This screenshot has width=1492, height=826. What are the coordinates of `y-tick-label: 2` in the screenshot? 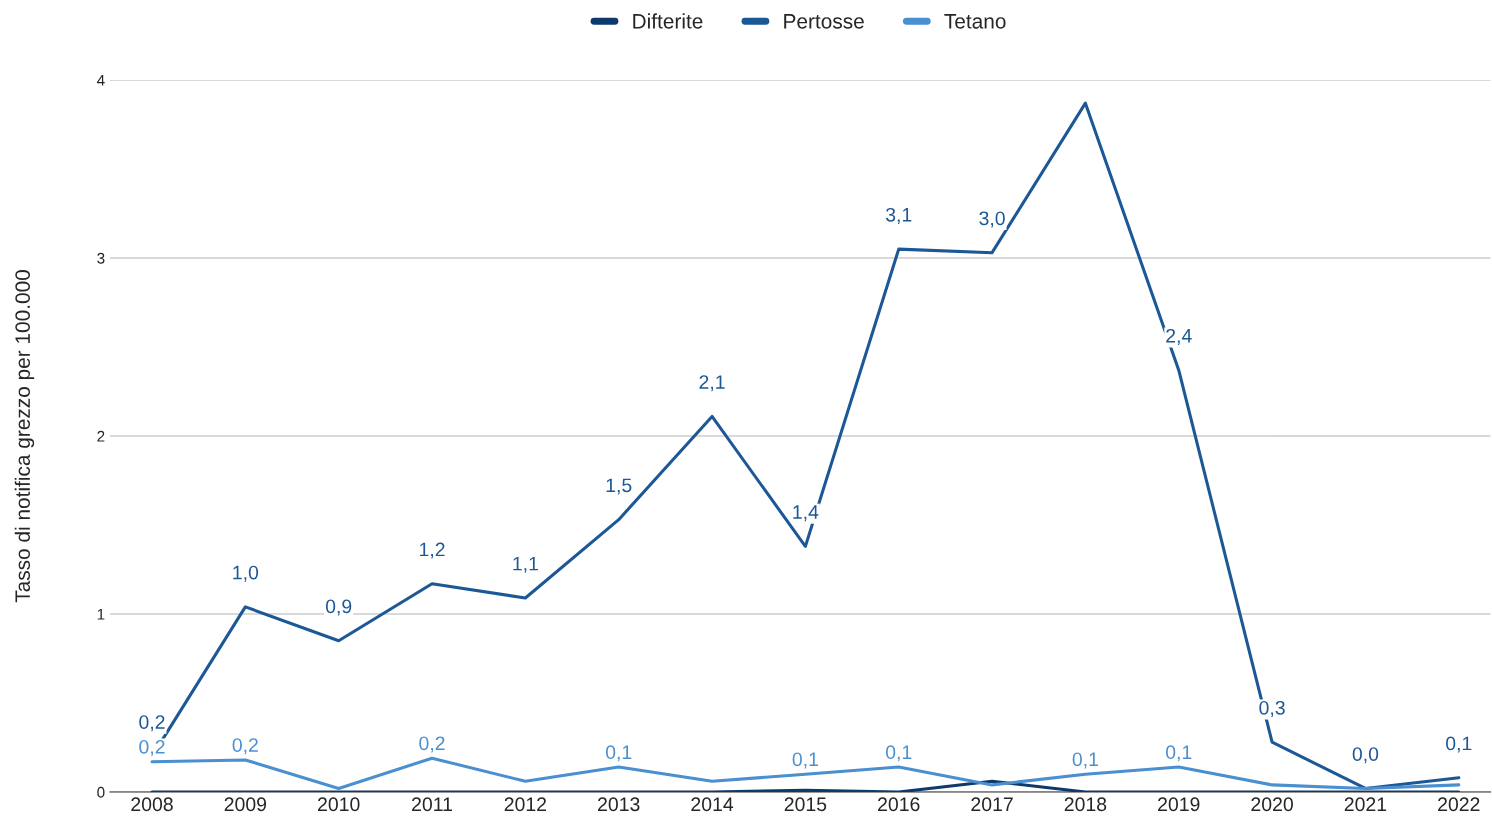 It's located at (101, 436).